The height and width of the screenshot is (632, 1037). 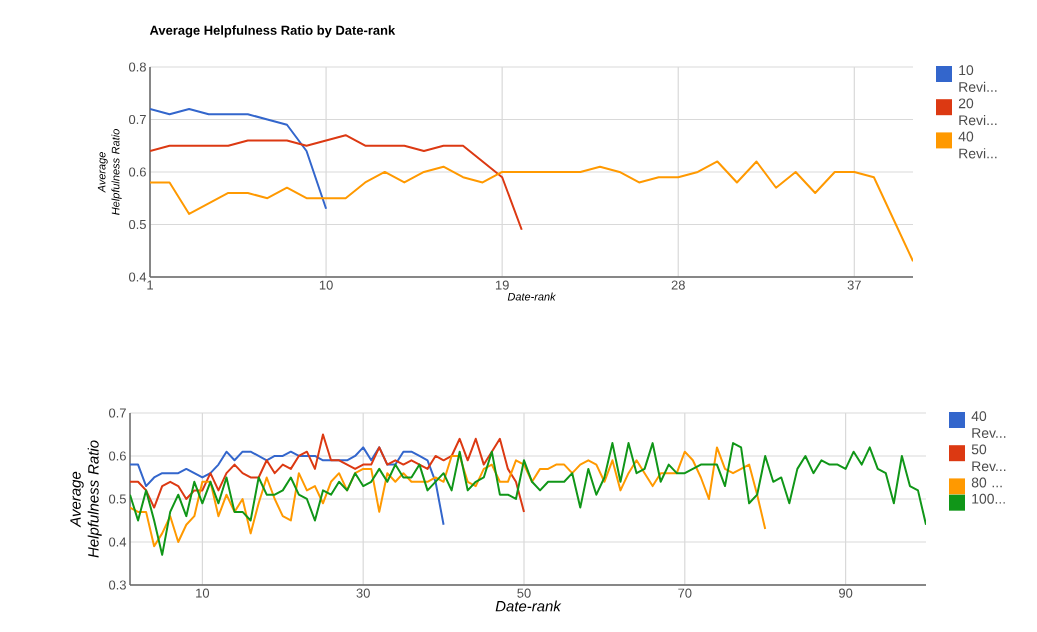 What do you see at coordinates (137, 67) in the screenshot?
I see `y-tick-label: 0.8` at bounding box center [137, 67].